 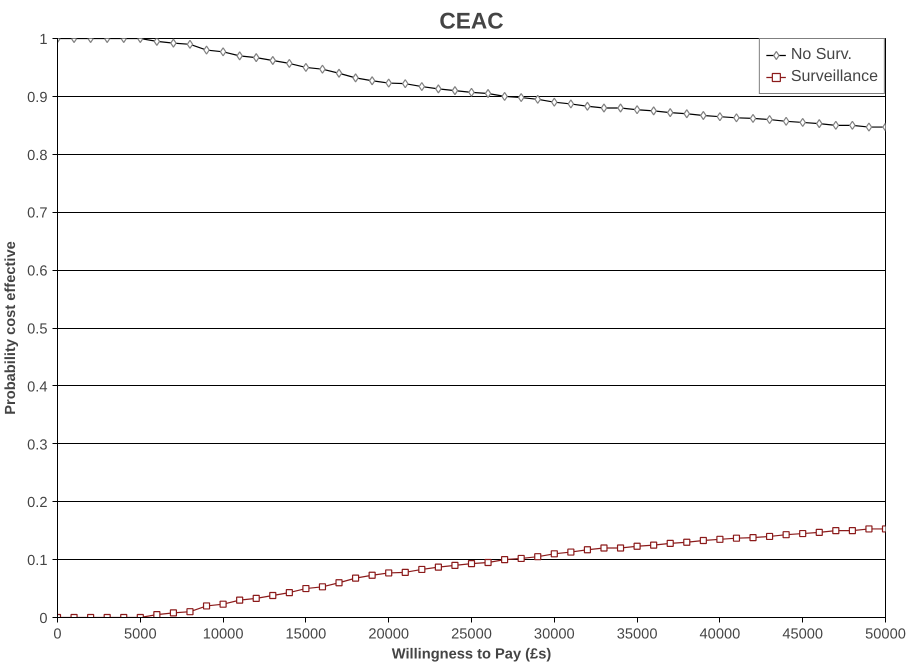 I want to click on x-tick-label: 45000, so click(x=803, y=634).